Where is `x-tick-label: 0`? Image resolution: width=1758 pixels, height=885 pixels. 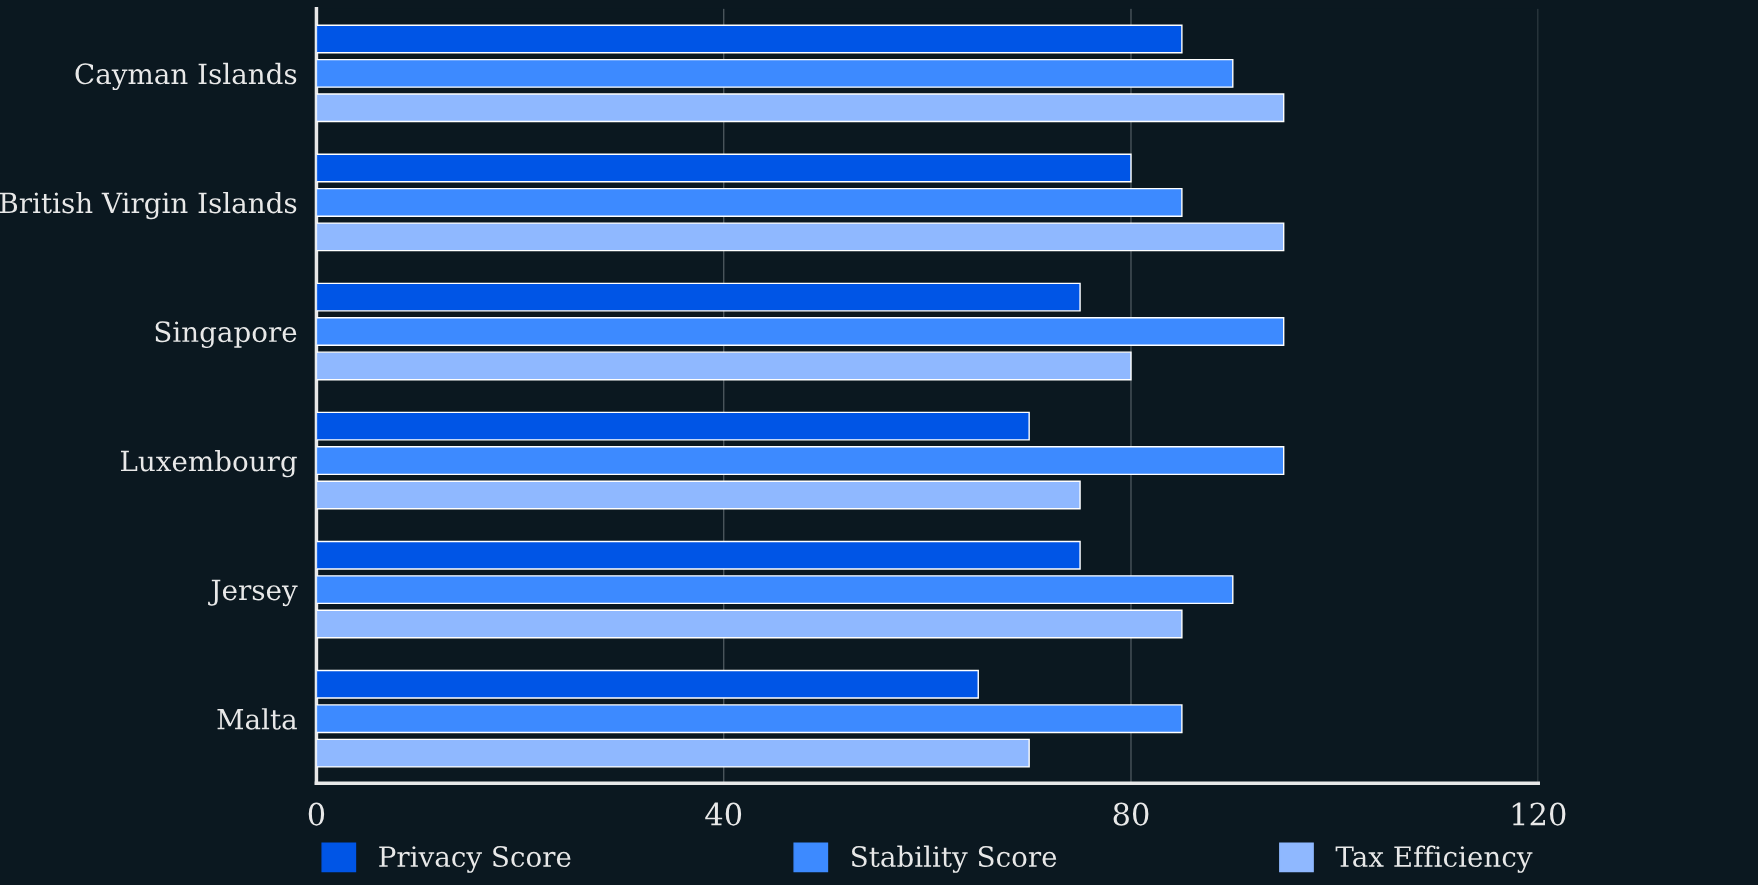 x-tick-label: 0 is located at coordinates (316, 814).